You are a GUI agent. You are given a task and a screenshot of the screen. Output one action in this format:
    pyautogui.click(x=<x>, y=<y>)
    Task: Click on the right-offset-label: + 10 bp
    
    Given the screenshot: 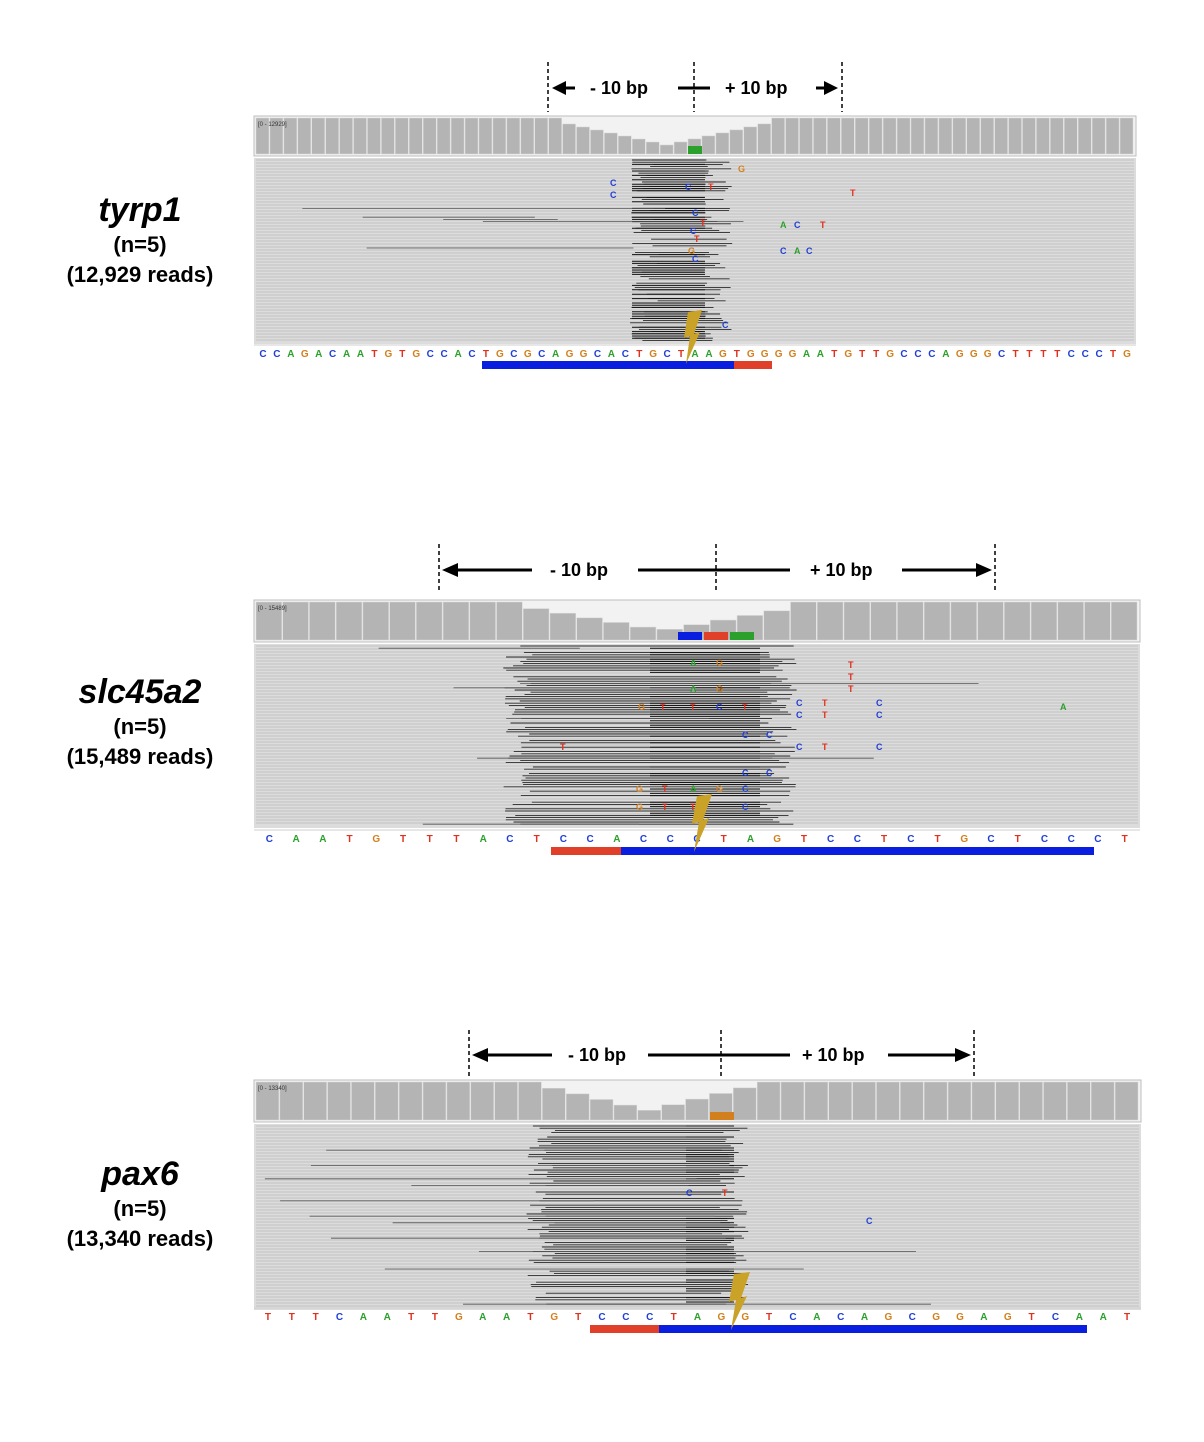 What is the action you would take?
    pyautogui.click(x=841, y=570)
    